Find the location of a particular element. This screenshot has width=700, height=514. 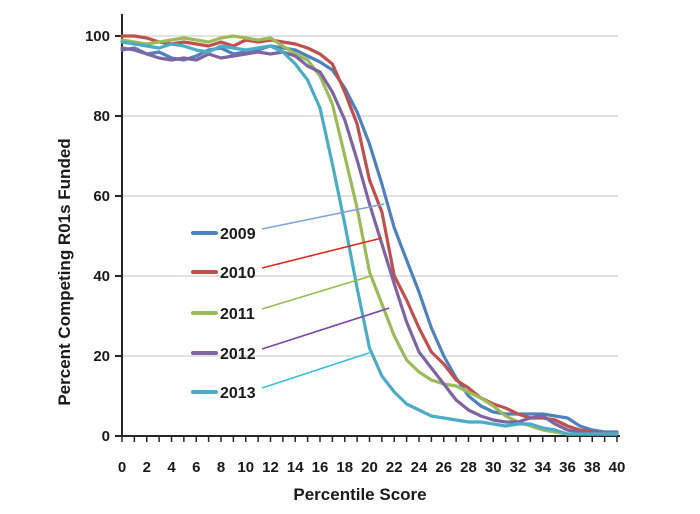

x-tick-label-22: 22 is located at coordinates (394, 467).